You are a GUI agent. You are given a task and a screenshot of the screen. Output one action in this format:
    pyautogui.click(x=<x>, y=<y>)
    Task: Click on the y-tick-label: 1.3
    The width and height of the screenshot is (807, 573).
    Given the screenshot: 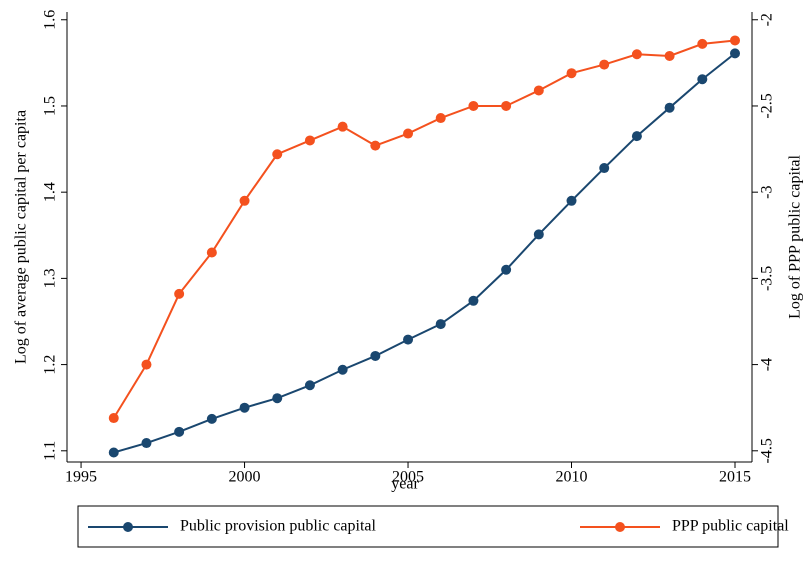 What is the action you would take?
    pyautogui.click(x=50, y=278)
    